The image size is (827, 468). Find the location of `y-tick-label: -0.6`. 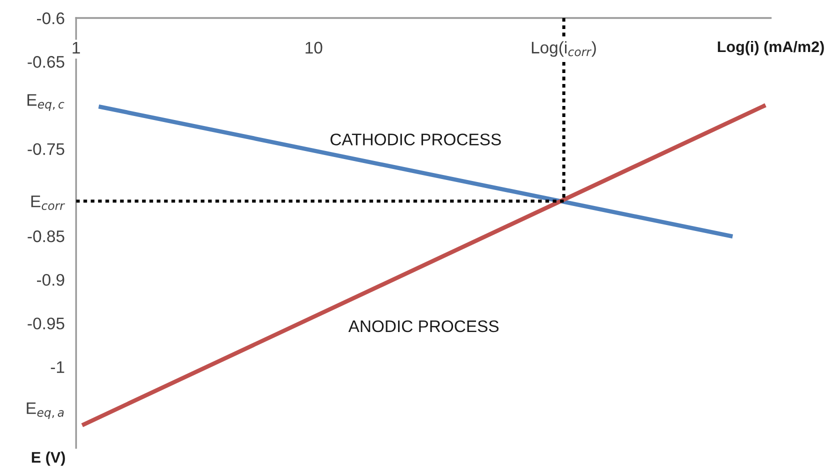

y-tick-label: -0.6 is located at coordinates (50, 18).